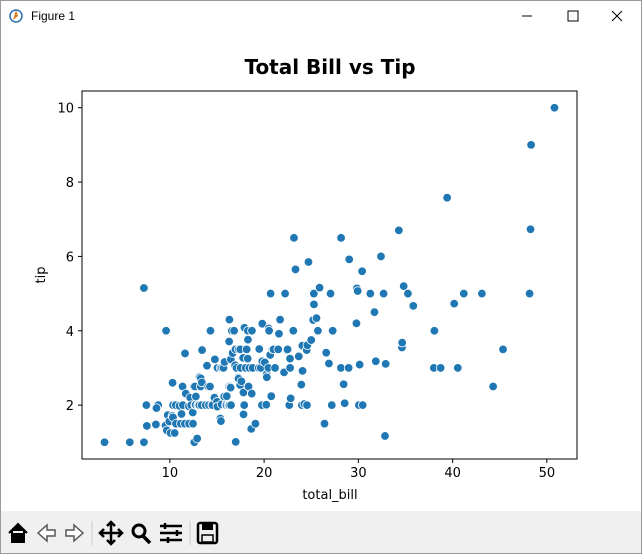 Image resolution: width=642 pixels, height=557 pixels. I want to click on toolbar-icons, so click(113, 533).